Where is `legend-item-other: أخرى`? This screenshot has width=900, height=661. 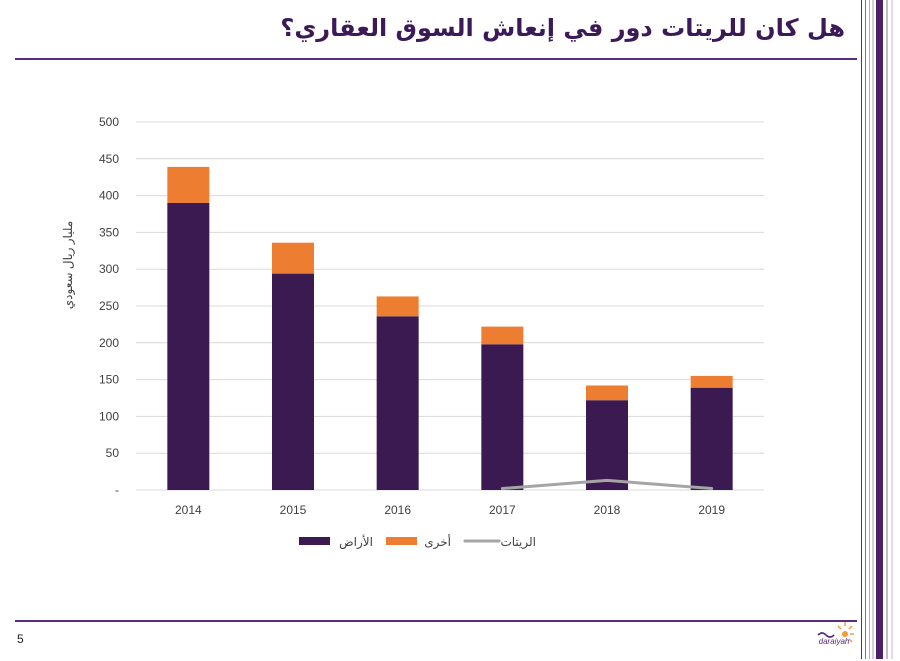
legend-item-other: أخرى is located at coordinates (418, 542).